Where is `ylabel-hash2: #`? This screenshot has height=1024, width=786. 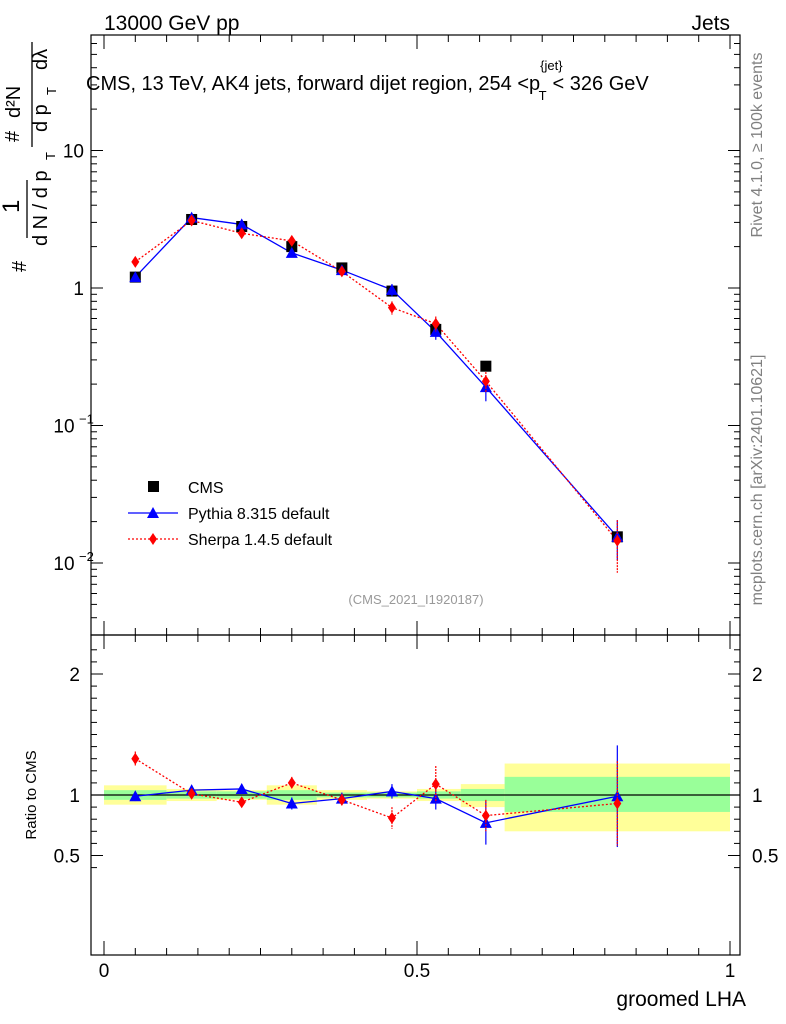
ylabel-hash2: # is located at coordinates (13, 136).